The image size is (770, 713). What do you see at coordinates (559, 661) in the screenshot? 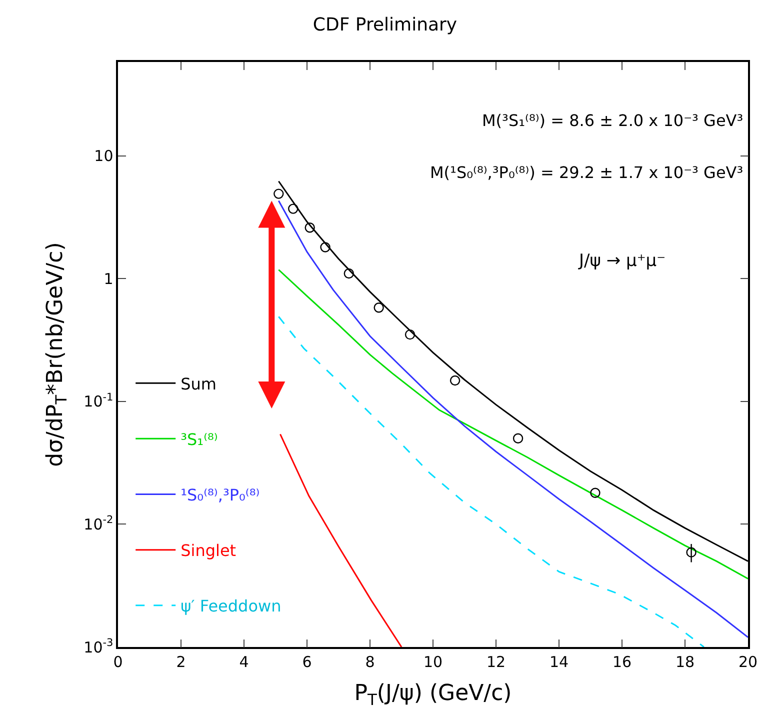
I see `x-tick-label: 14` at bounding box center [559, 661].